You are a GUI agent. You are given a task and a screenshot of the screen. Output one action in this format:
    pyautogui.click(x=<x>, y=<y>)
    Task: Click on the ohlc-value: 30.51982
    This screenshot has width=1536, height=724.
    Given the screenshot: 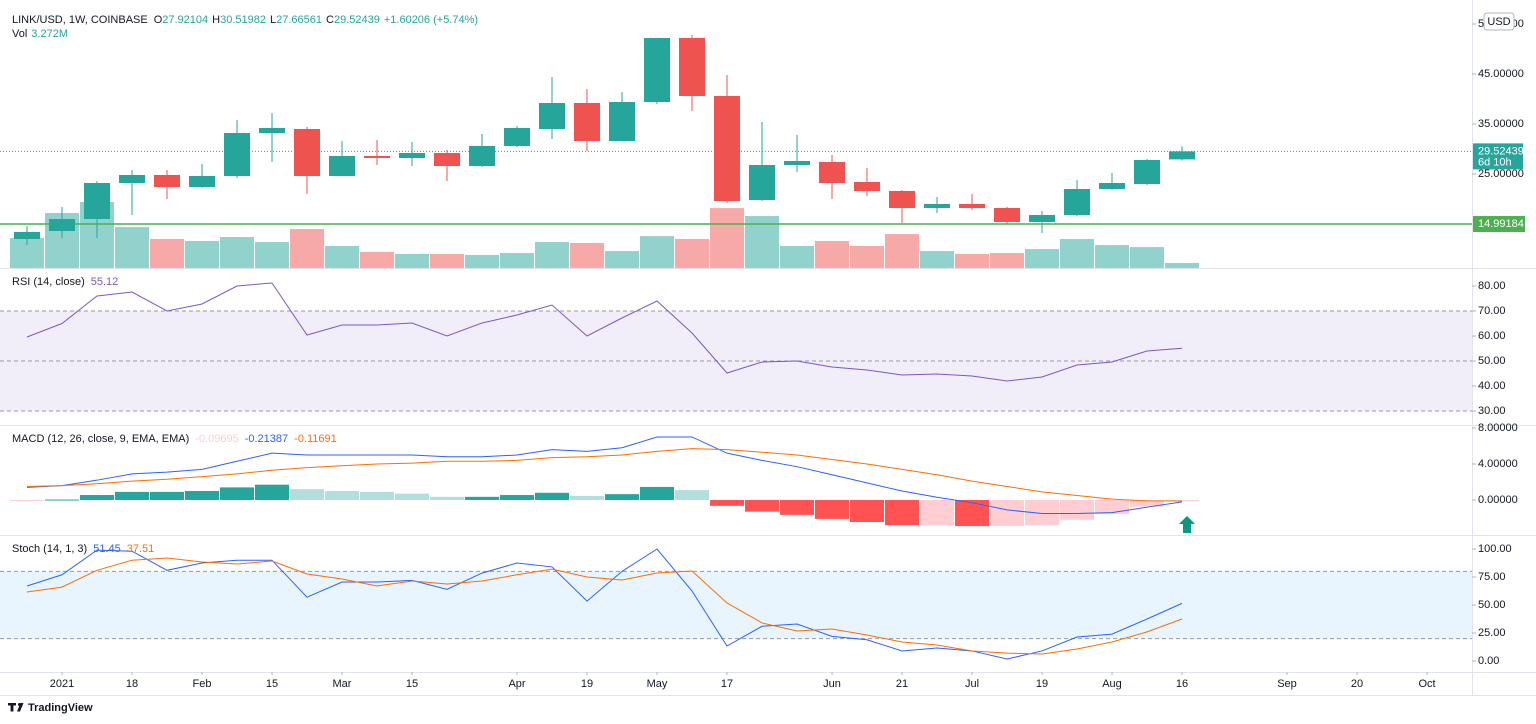 What is the action you would take?
    pyautogui.click(x=243, y=20)
    